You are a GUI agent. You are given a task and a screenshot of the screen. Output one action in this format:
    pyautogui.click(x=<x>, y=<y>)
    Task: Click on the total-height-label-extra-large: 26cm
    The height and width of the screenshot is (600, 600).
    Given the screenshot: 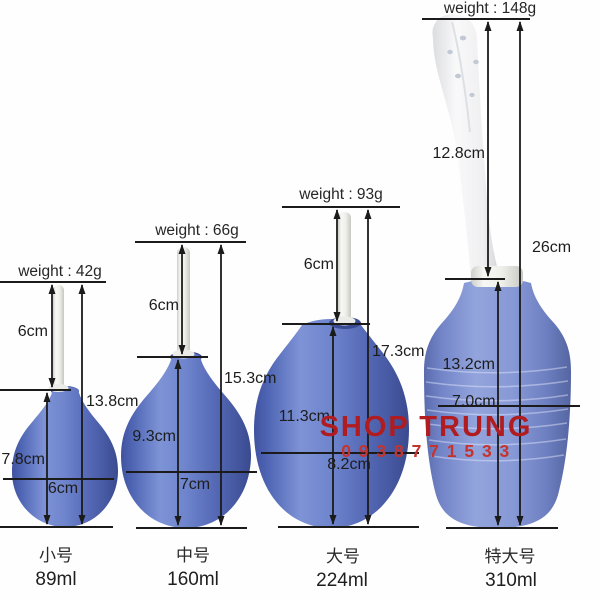 What is the action you would take?
    pyautogui.click(x=551, y=247)
    